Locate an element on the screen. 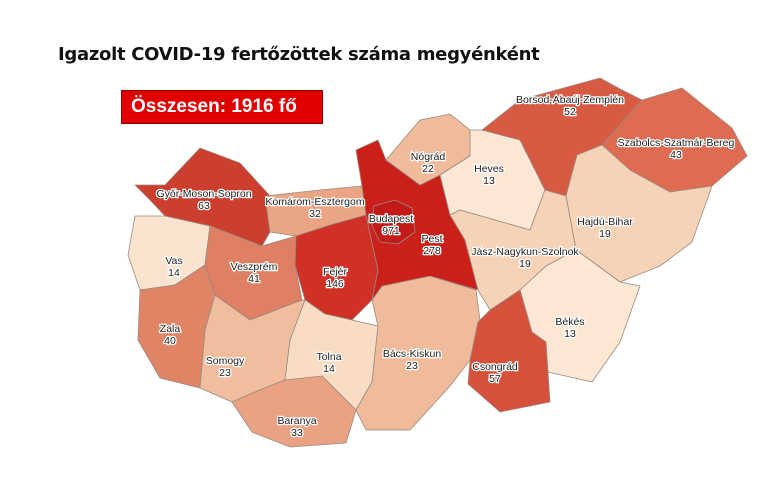 The image size is (758, 485). county-name-label: Vas is located at coordinates (173, 261).